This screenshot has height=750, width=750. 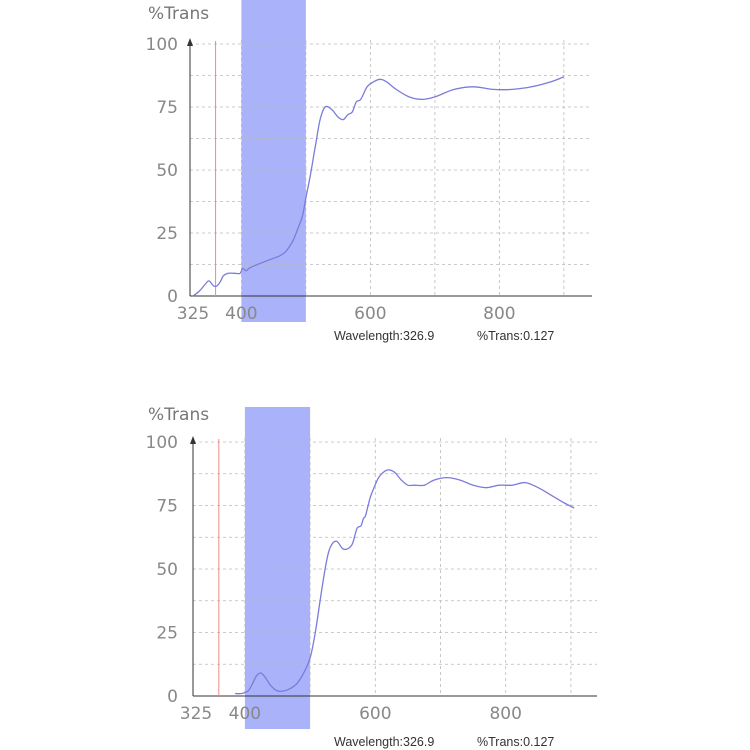 I want to click on p1-selection-band, so click(x=273, y=161).